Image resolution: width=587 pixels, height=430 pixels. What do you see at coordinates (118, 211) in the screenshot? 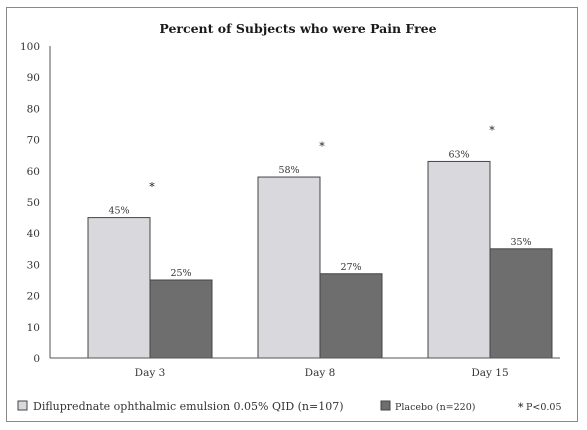
I see `data-label: 45%` at bounding box center [118, 211].